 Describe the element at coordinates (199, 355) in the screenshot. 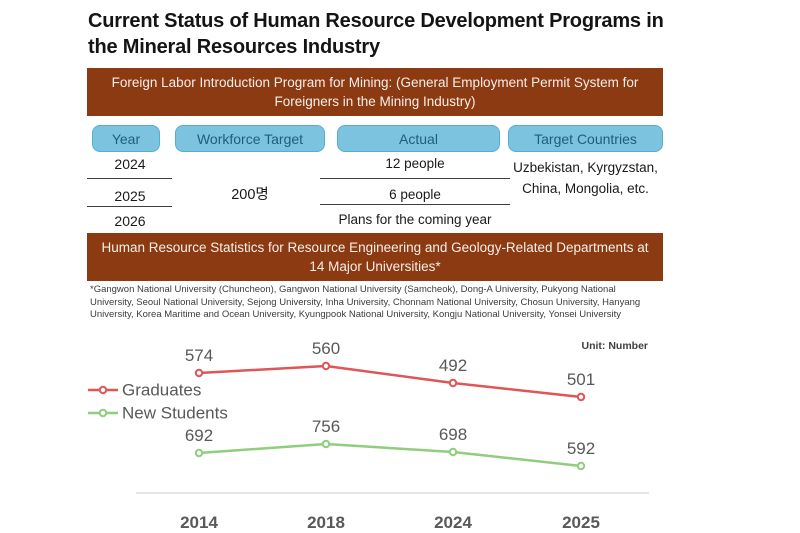

I see `data-point-label: 574` at that location.